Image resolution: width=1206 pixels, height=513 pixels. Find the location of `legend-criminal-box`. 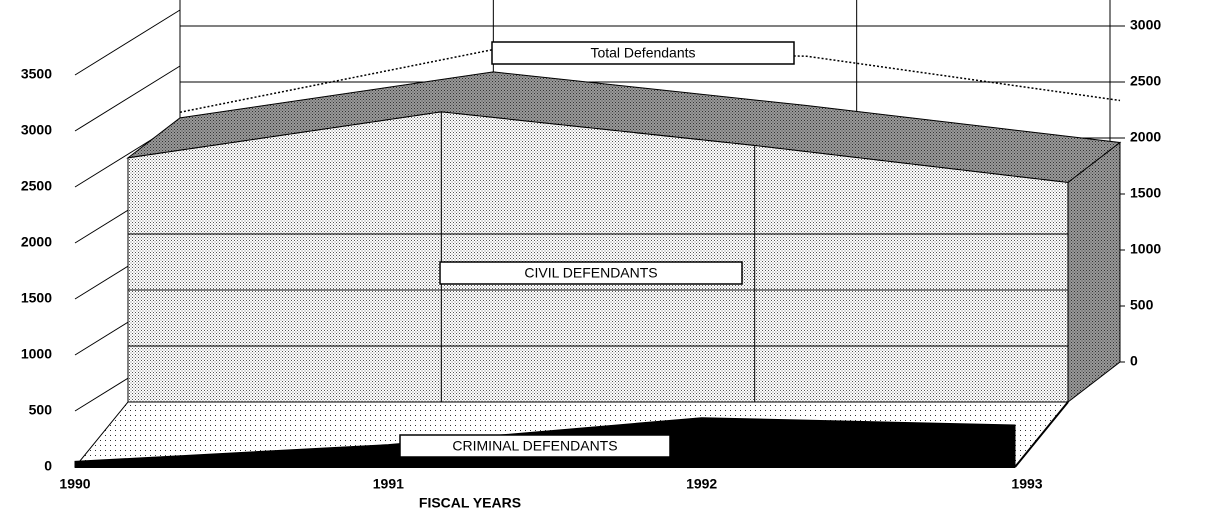

legend-criminal-box is located at coordinates (535, 446).